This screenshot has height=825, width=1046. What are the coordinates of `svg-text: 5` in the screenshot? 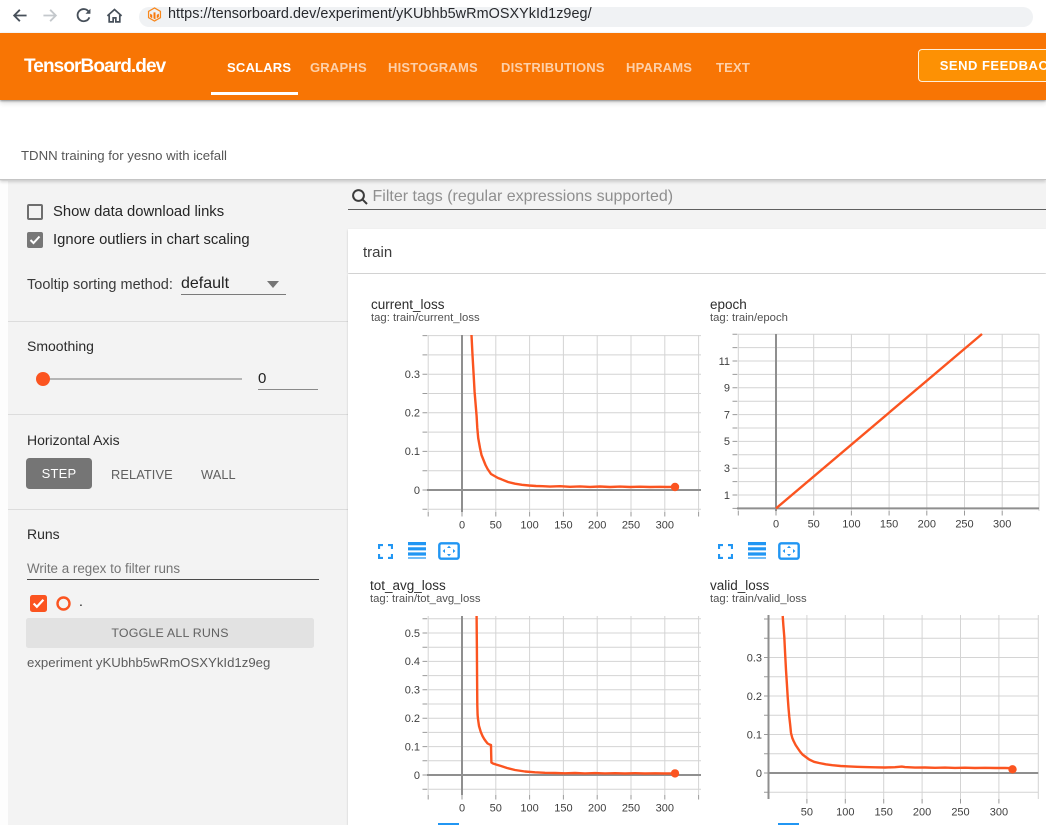 It's located at (727, 442).